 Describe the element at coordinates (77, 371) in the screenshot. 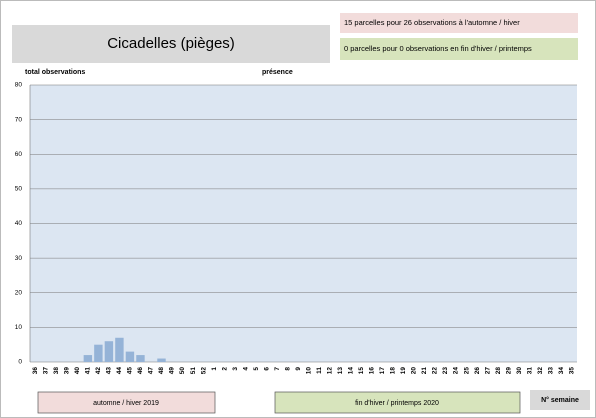

I see `x-tick-label: 40` at that location.